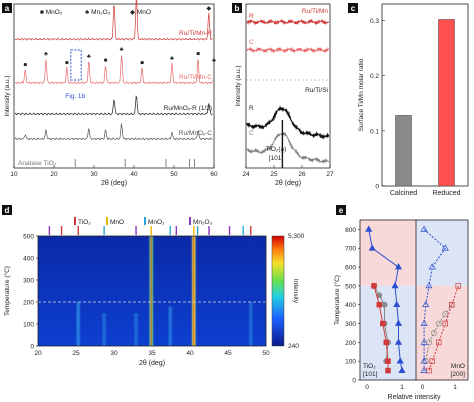 This screenshot has height=402, width=474. What do you see at coordinates (7, 95) in the screenshot?
I see `panel-a-ylabel: Intensity (a.u.)` at bounding box center [7, 95].